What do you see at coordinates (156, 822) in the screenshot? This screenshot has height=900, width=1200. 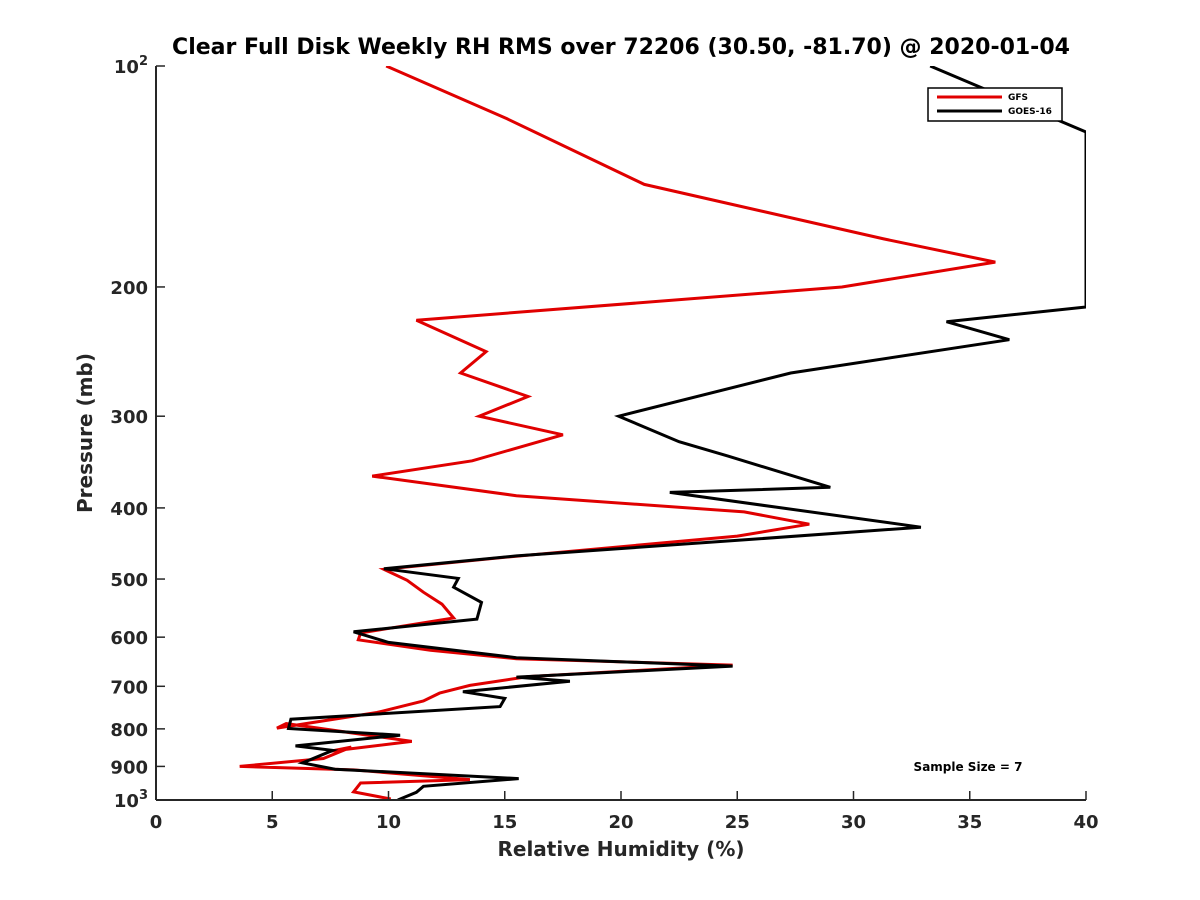 I see `x-tick-label: 0` at bounding box center [156, 822].